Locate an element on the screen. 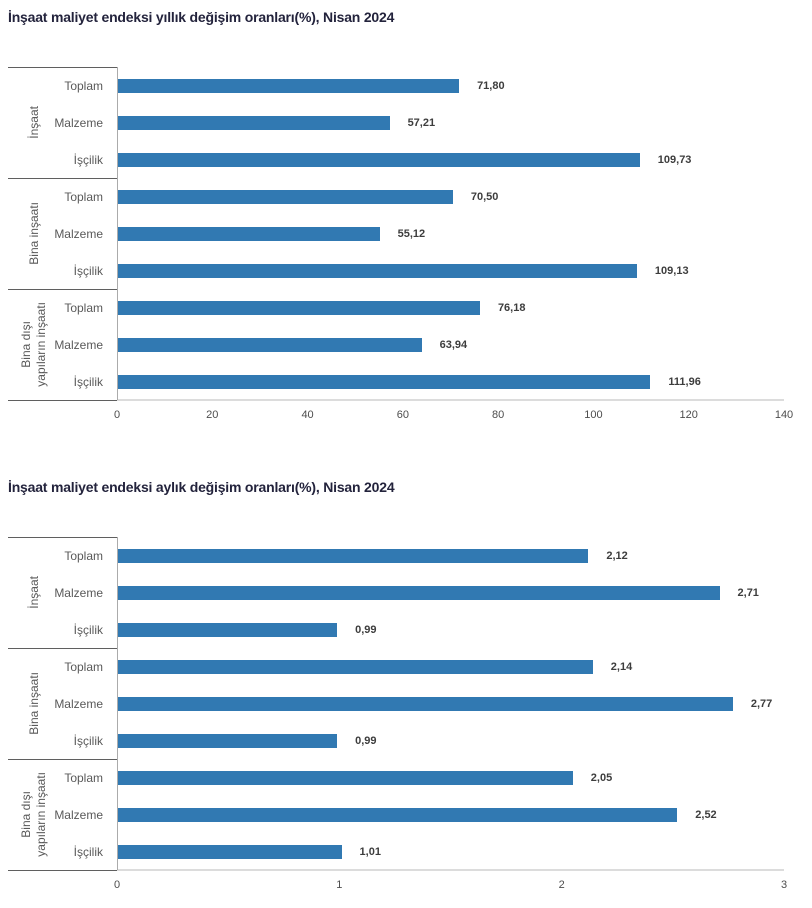 The width and height of the screenshot is (812, 908). chart-row: Toplam 2,14 is located at coordinates (396, 666).